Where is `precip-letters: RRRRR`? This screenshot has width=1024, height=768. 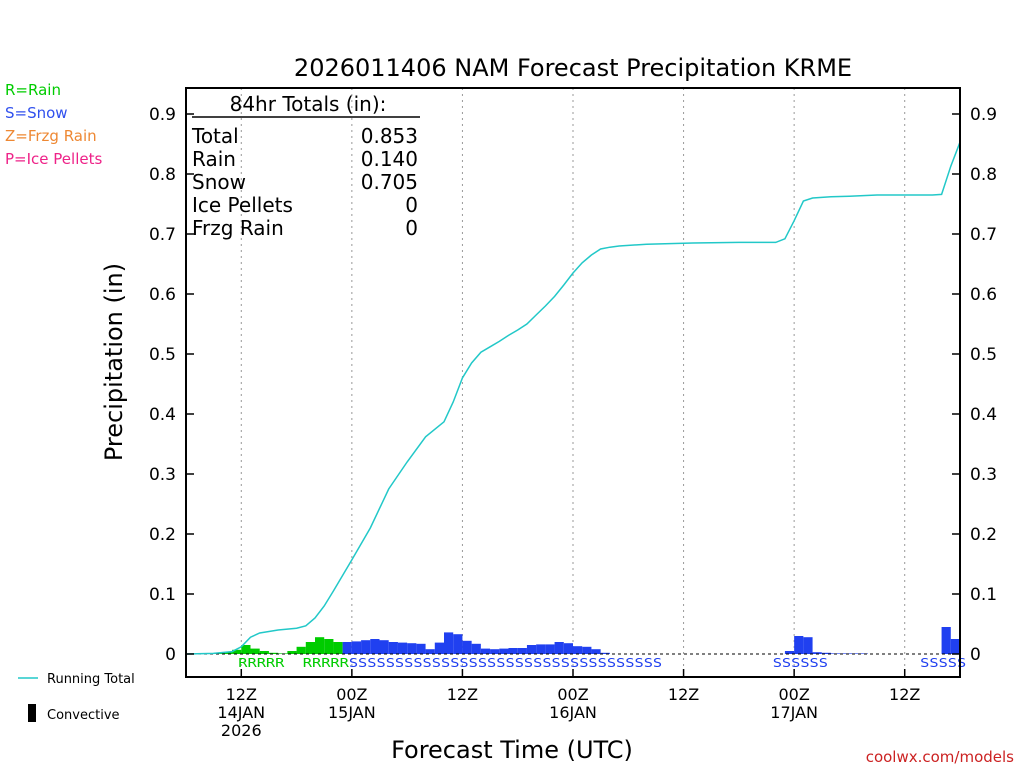 precip-letters: RRRRR is located at coordinates (261, 663).